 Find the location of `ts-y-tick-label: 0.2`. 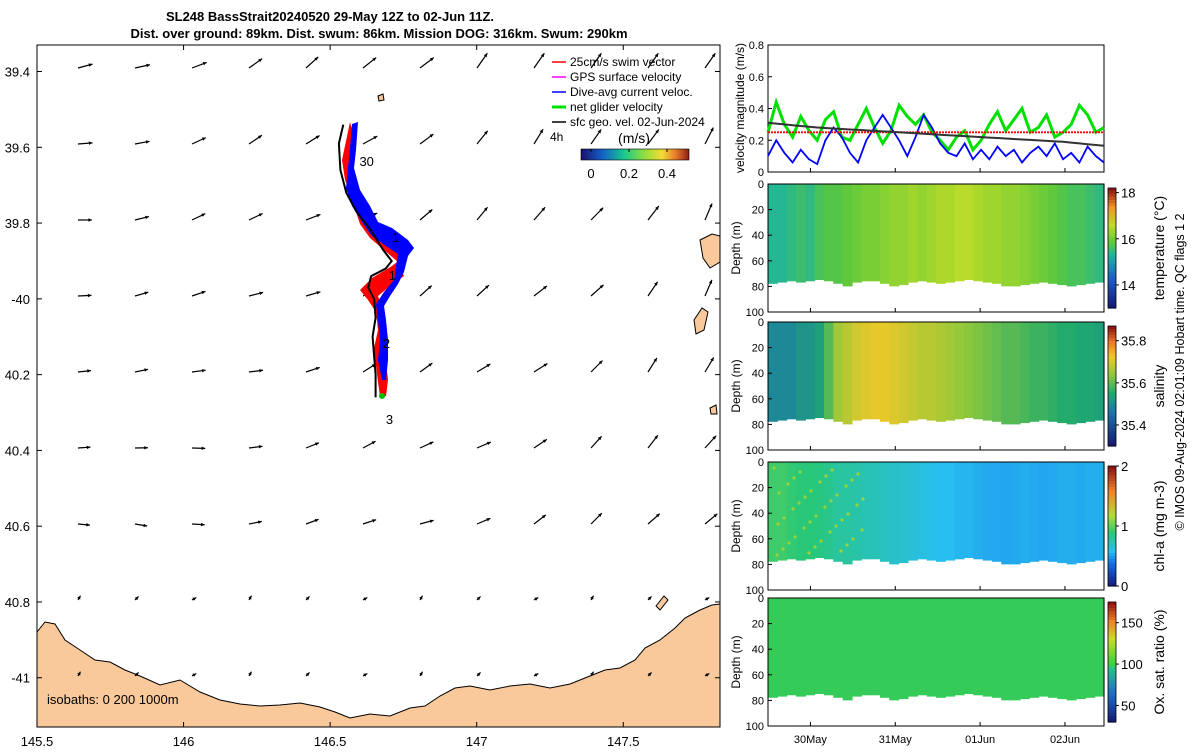

ts-y-tick-label: 0.2 is located at coordinates (756, 141).